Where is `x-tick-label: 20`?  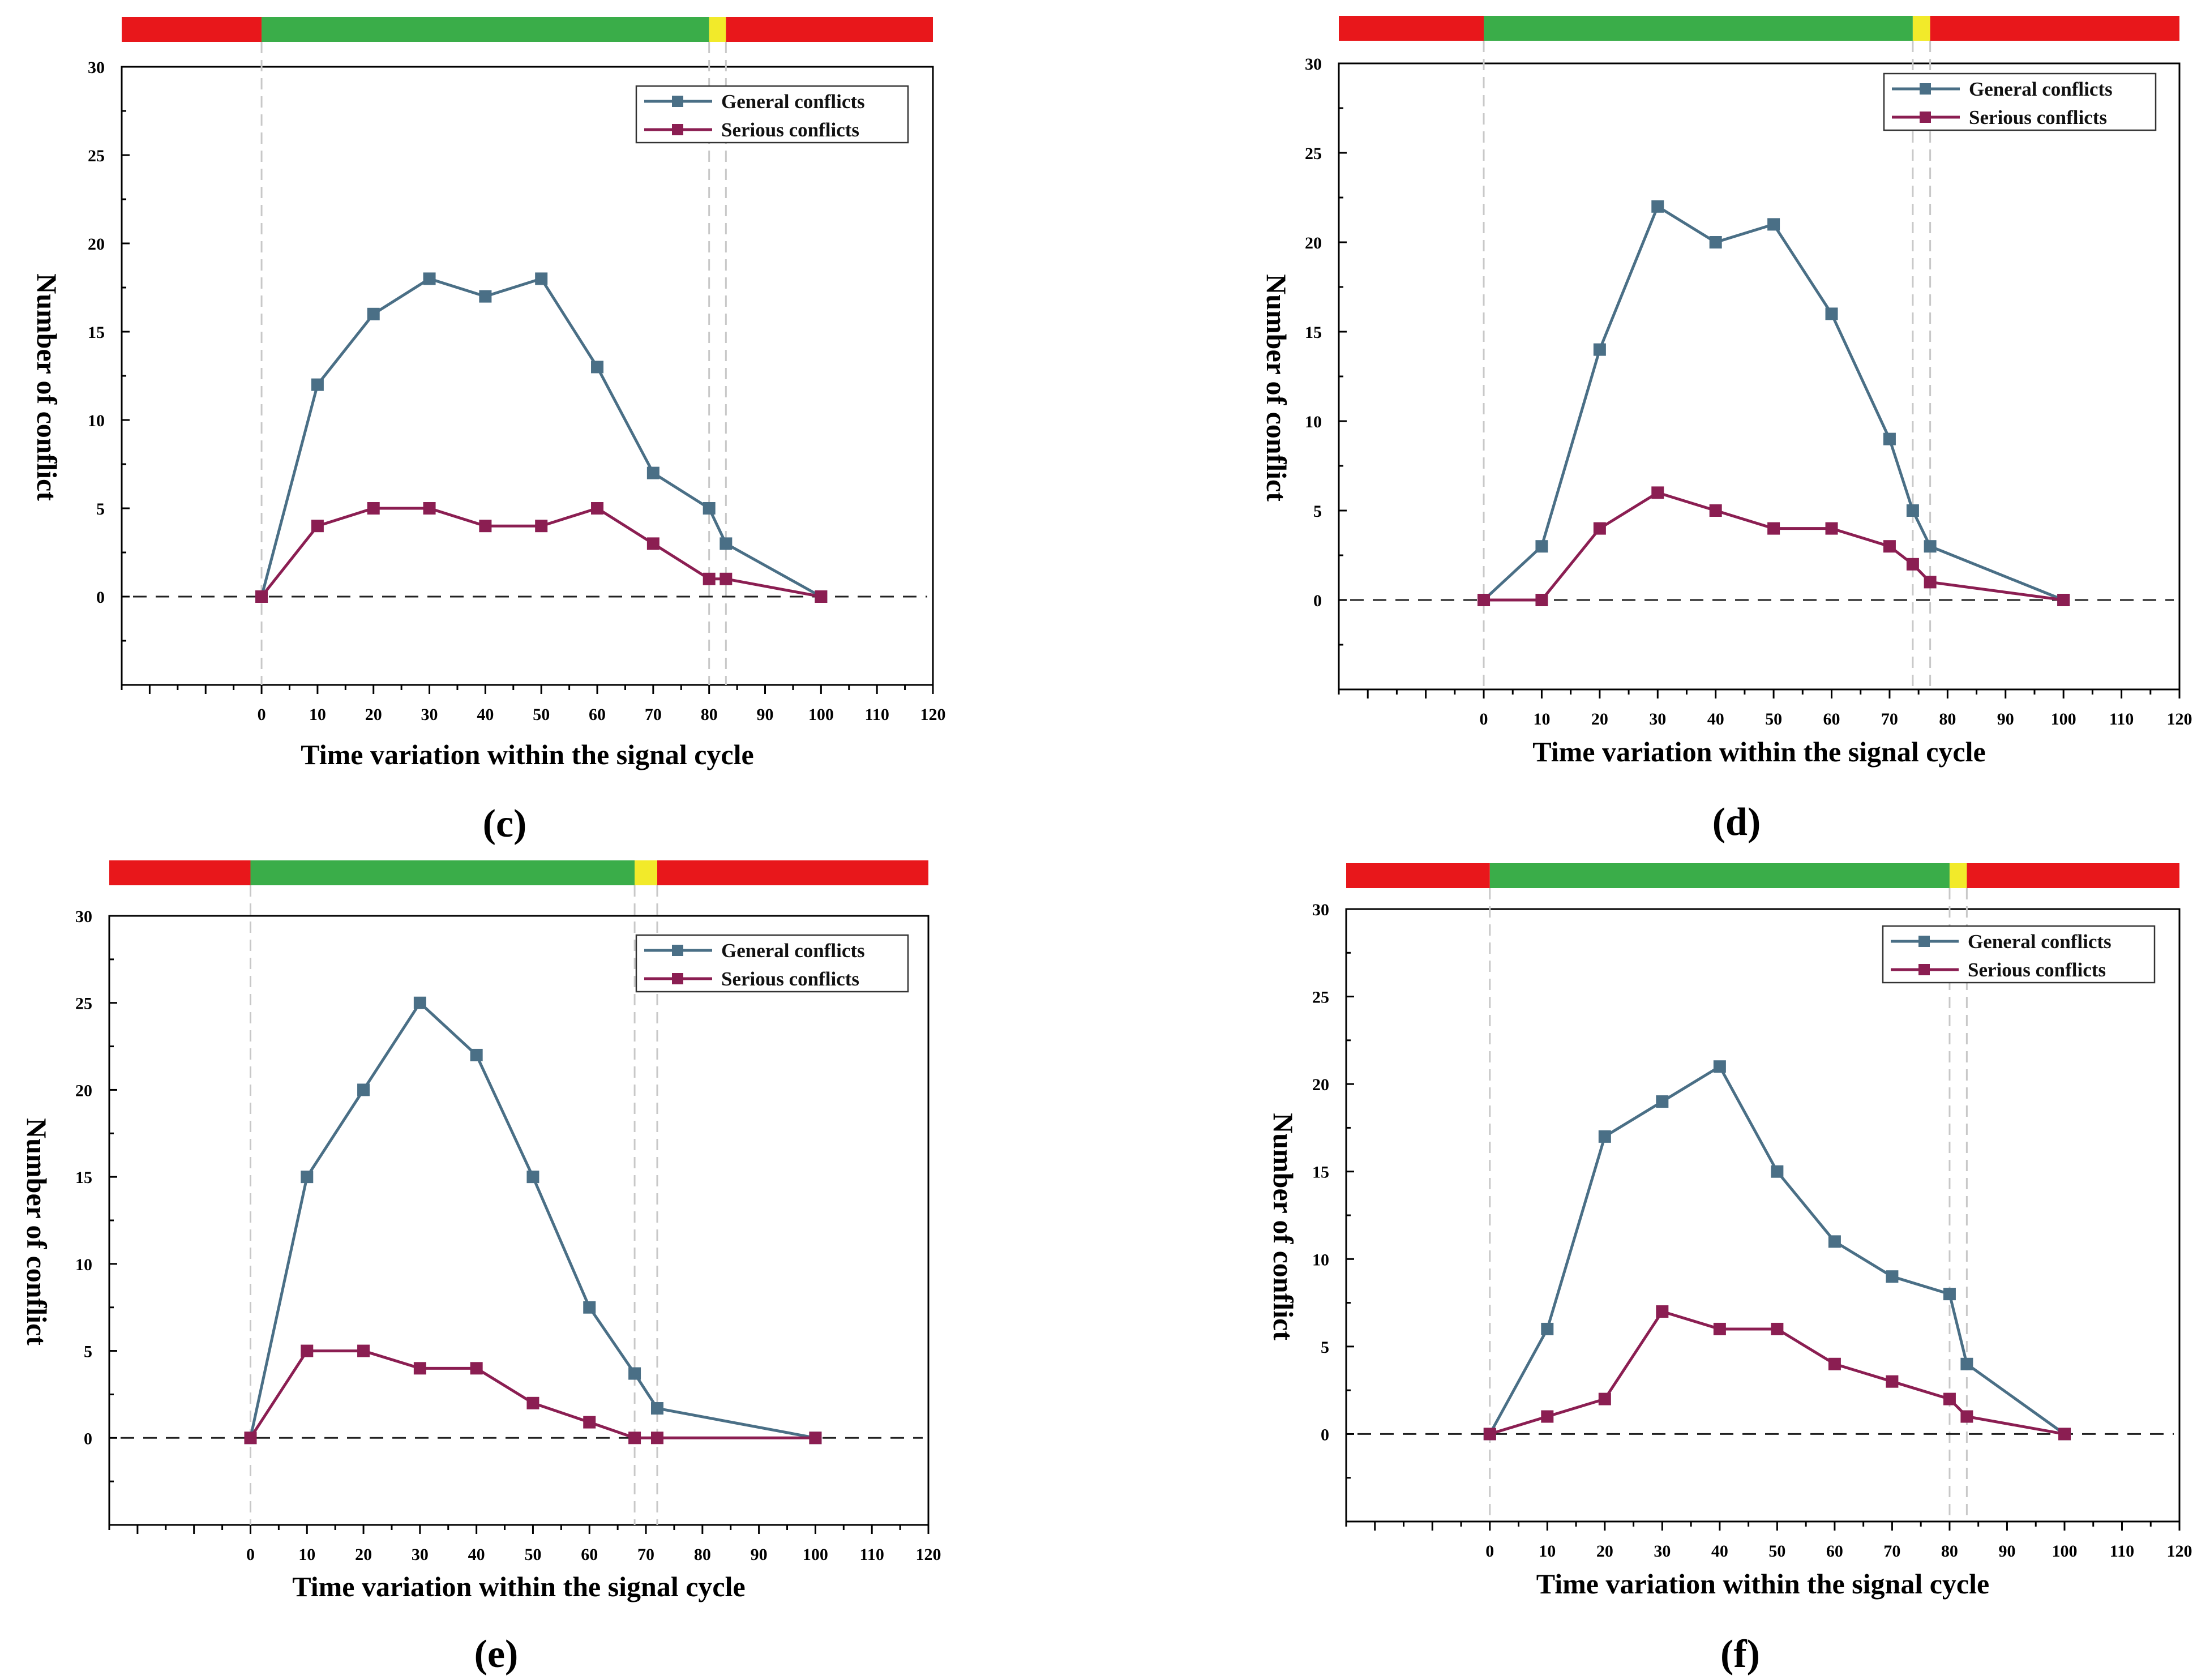 x-tick-label: 20 is located at coordinates (373, 714).